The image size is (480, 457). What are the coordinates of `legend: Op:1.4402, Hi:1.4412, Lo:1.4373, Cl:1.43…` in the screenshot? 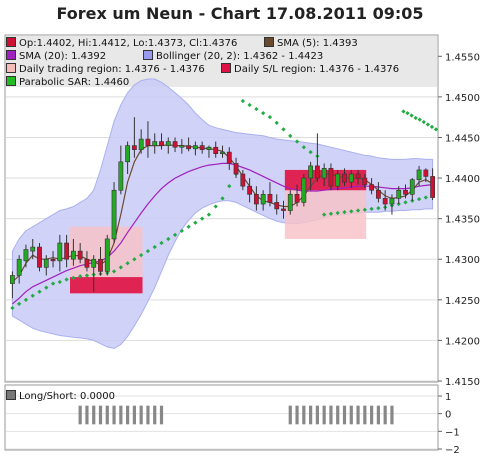 It's located at (221, 61).